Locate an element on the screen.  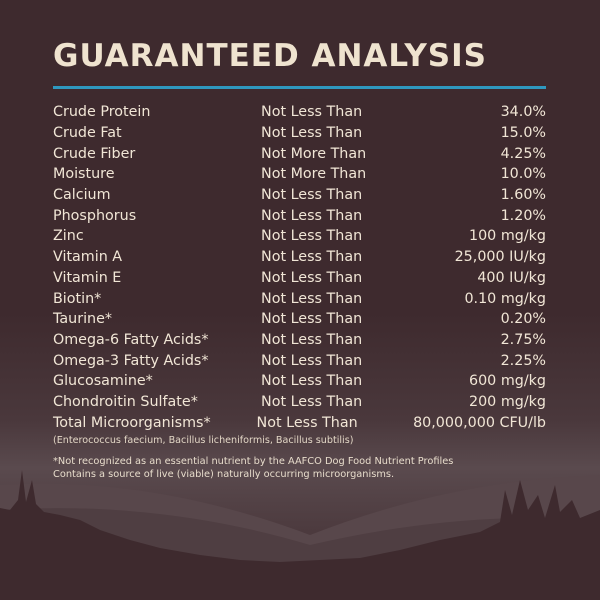
table-row: Crude Protein Not Less Than 34.0% is located at coordinates (299, 112).